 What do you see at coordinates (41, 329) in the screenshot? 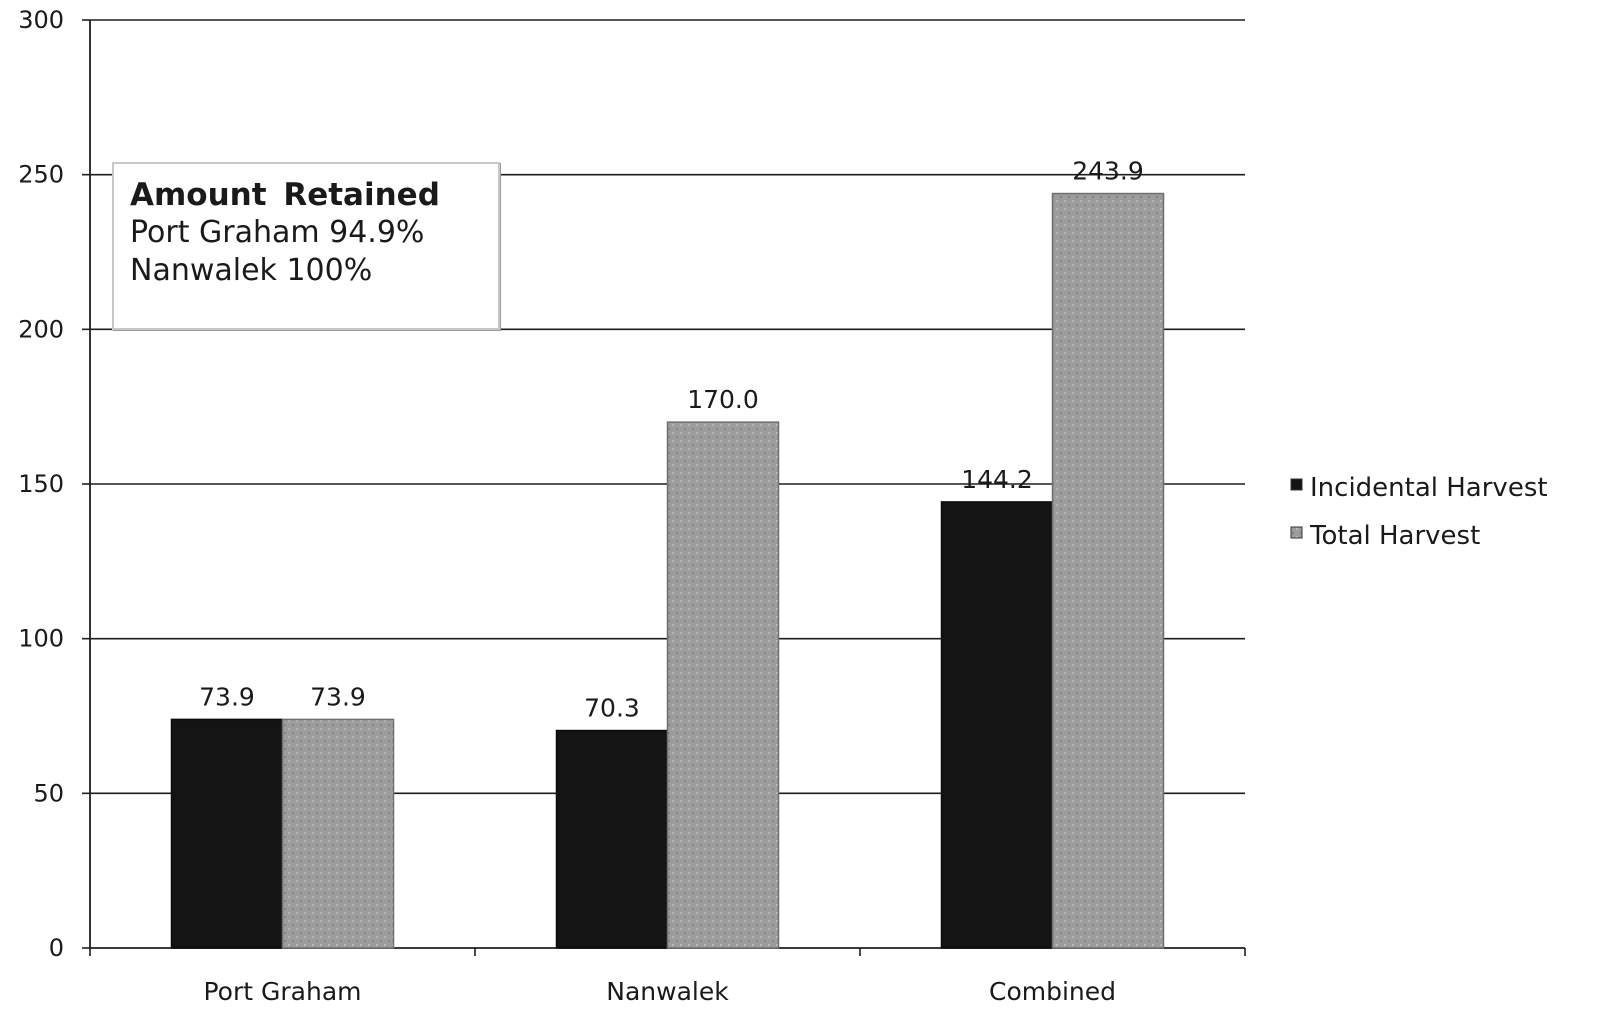
I see `y-tick-label: 200` at bounding box center [41, 329].